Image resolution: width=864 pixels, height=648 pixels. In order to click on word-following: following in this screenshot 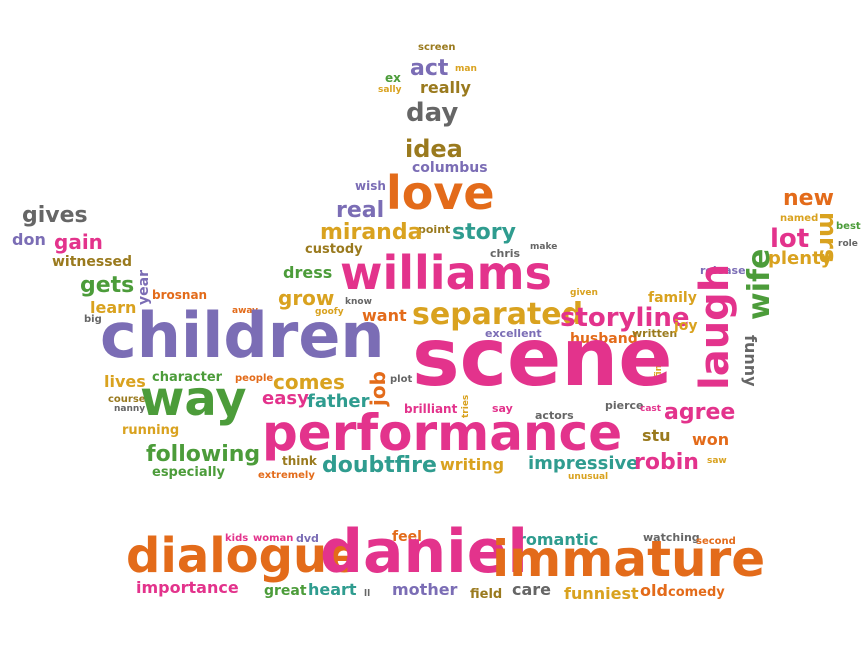, I will do `click(203, 454)`.